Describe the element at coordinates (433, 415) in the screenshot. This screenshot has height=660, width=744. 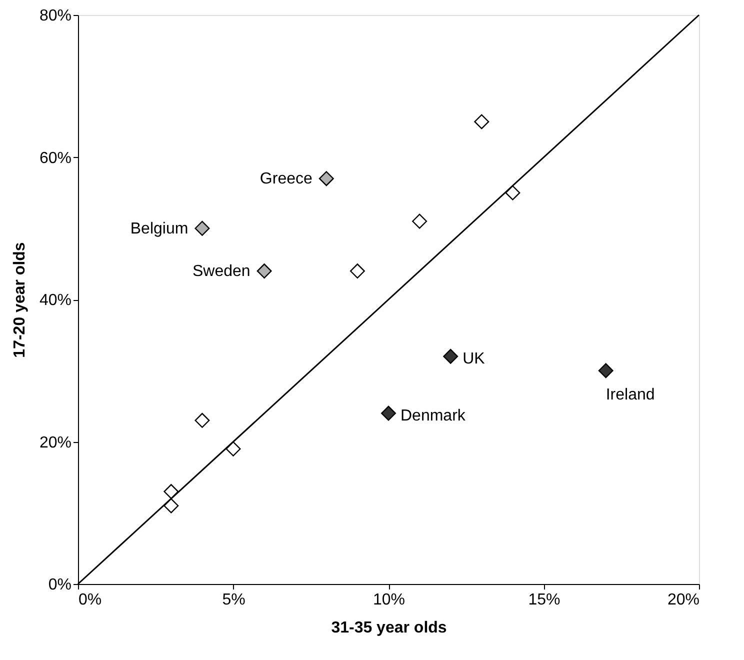
I see `annotation: Denmark` at that location.